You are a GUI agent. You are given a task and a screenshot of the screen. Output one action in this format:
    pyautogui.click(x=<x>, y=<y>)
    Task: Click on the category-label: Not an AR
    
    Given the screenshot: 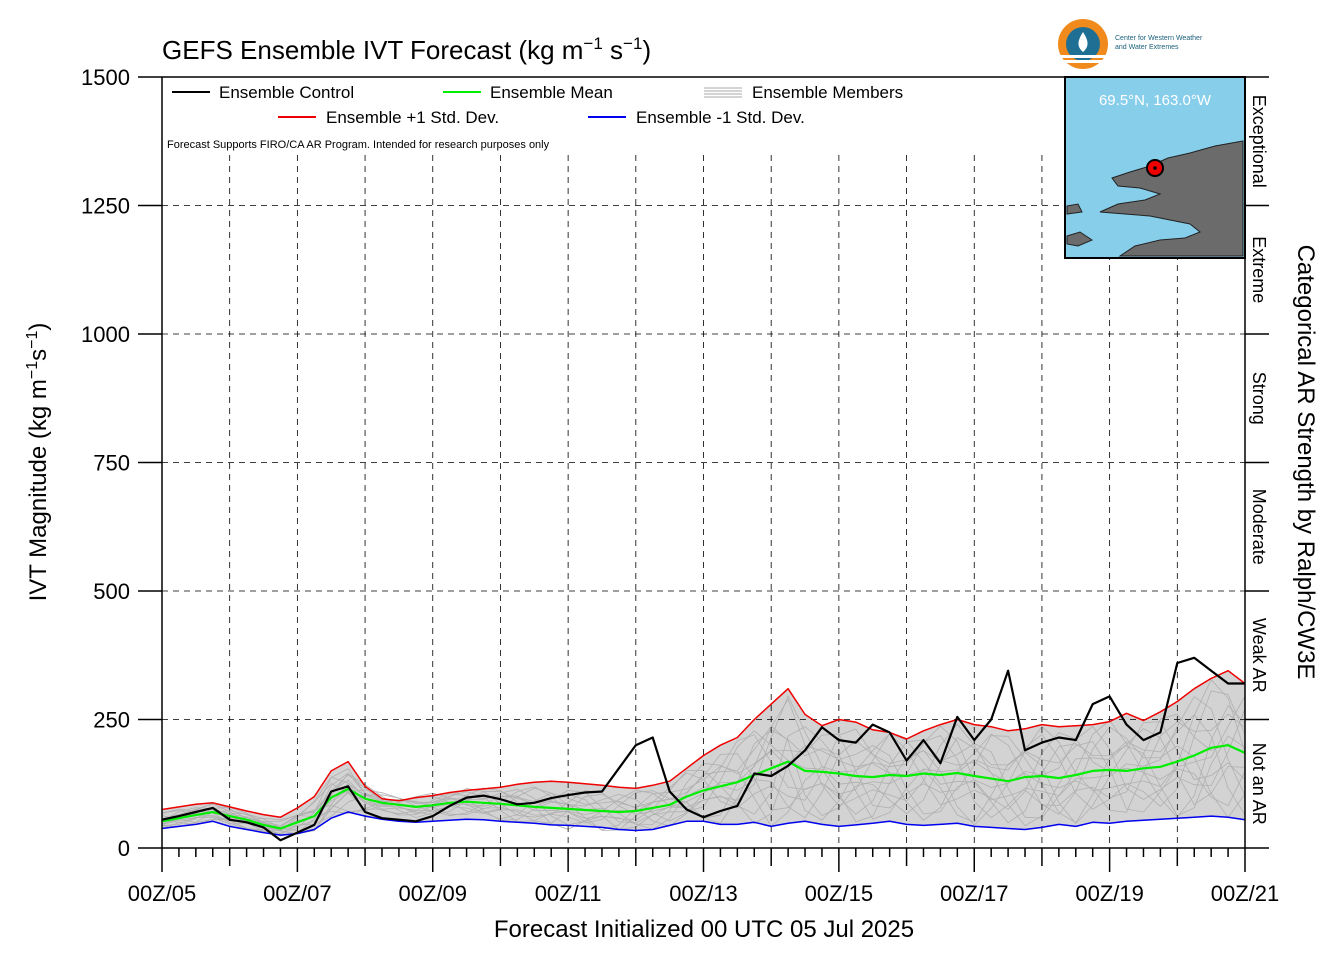 What is the action you would take?
    pyautogui.click(x=1259, y=784)
    